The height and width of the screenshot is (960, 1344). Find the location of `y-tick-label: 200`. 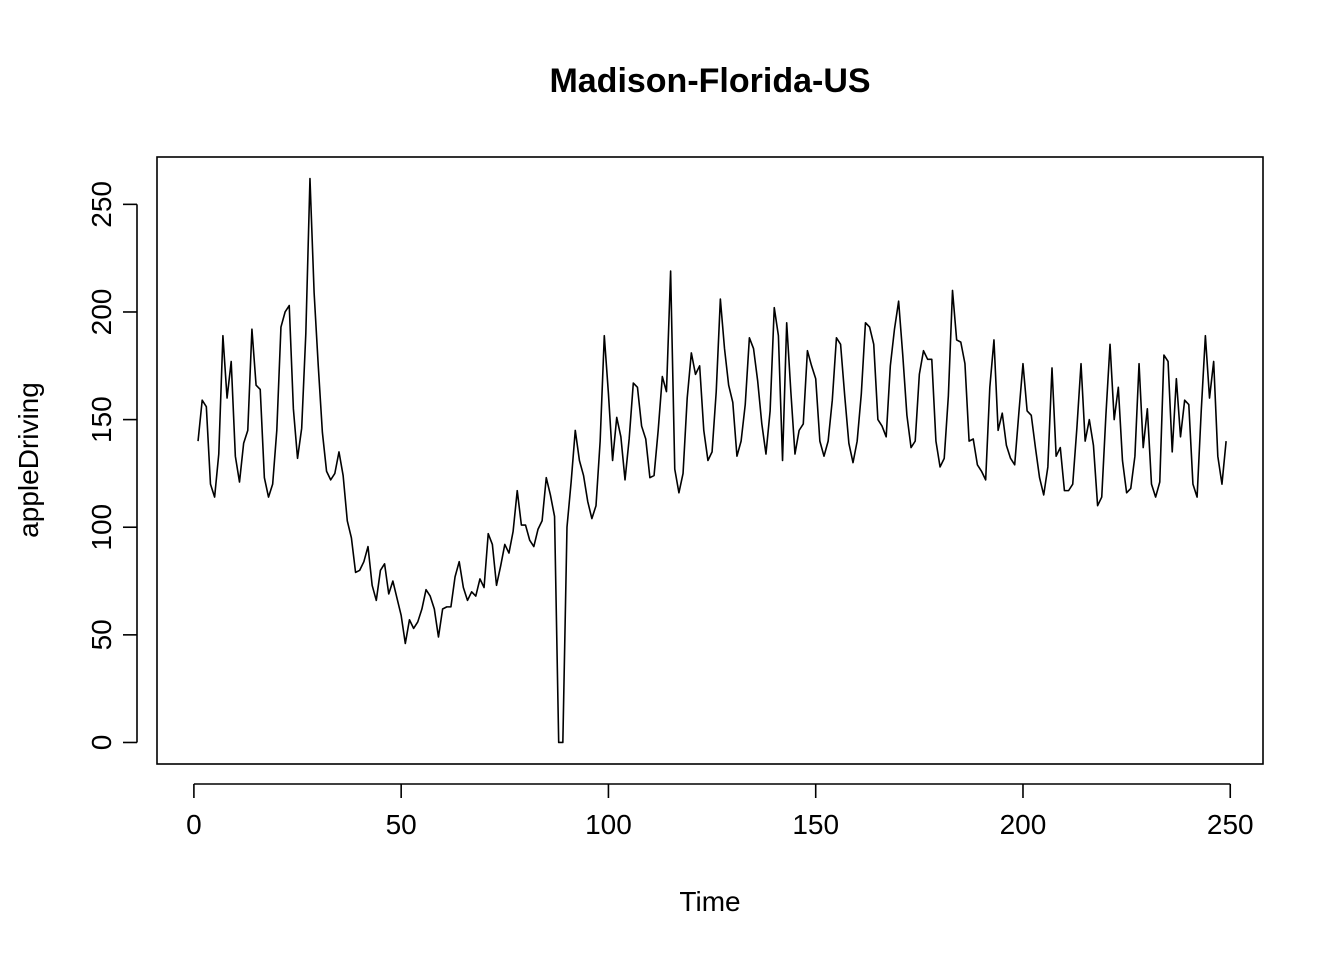

y-tick-label: 200 is located at coordinates (101, 312).